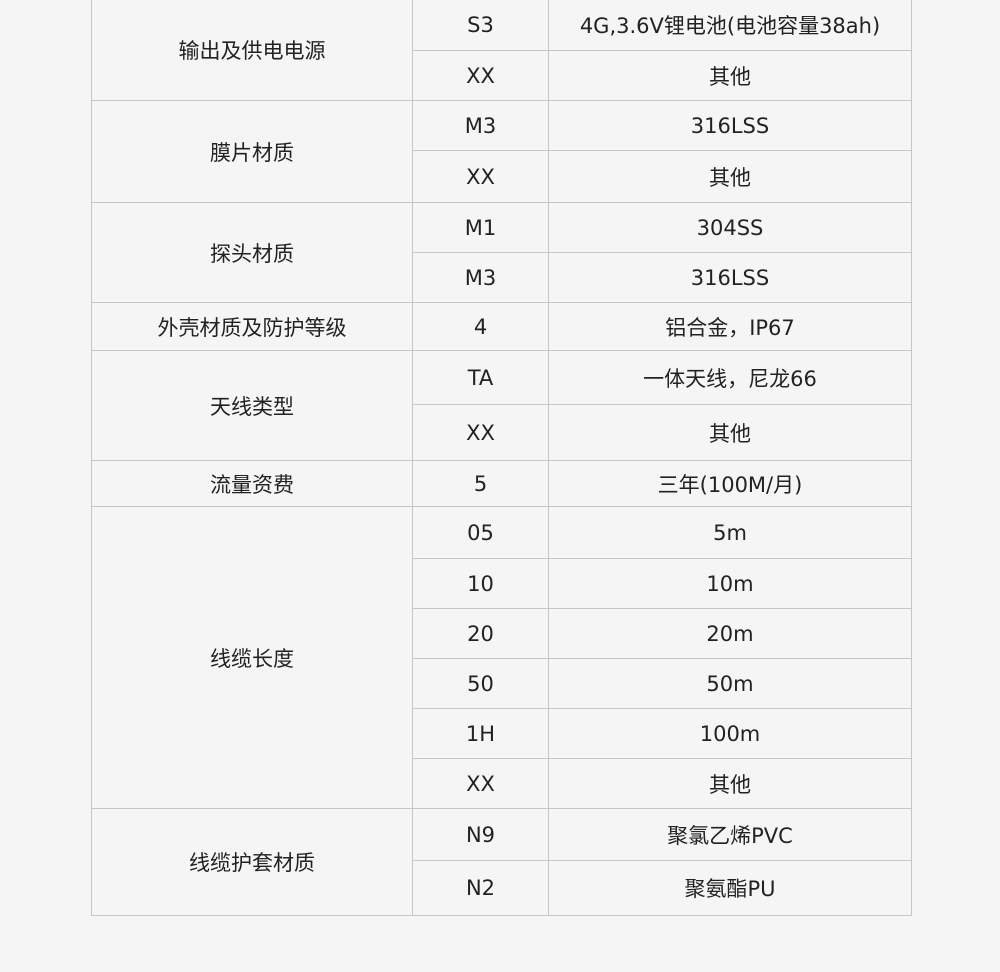 This screenshot has height=972, width=1000. What do you see at coordinates (252, 326) in the screenshot?
I see `category-cell: 外壳材质及防护等级` at bounding box center [252, 326].